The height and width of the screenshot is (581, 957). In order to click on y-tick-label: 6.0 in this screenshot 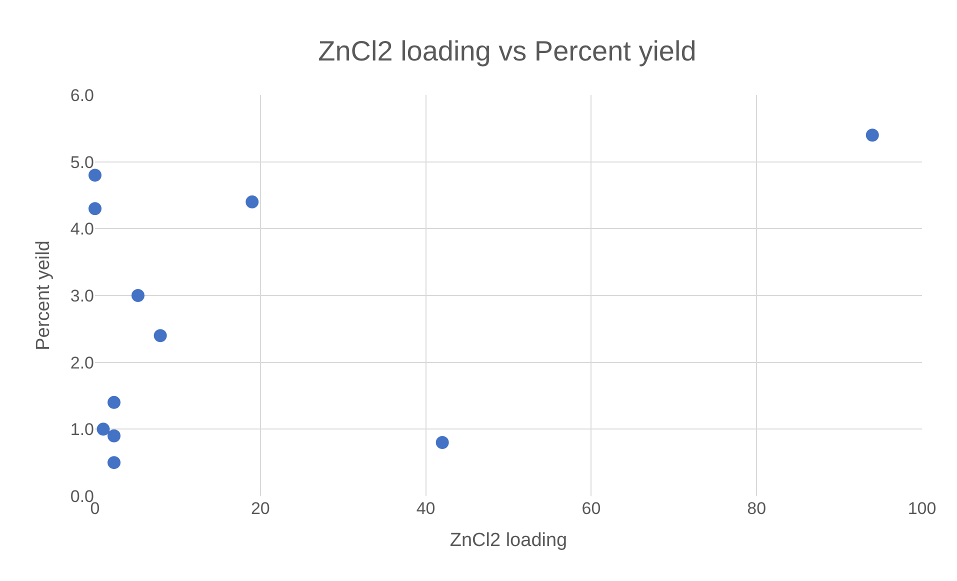, I will do `click(82, 95)`.